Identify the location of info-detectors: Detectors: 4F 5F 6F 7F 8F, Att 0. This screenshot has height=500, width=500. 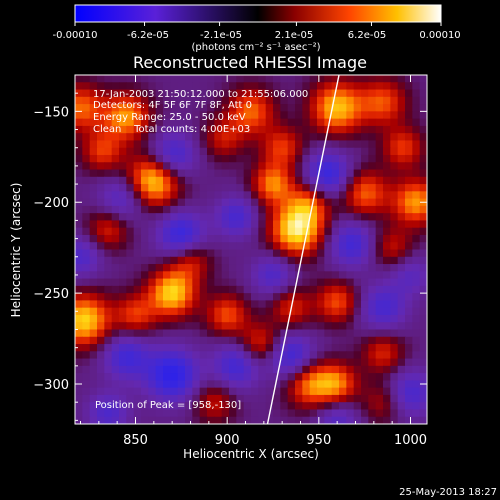
(172, 105).